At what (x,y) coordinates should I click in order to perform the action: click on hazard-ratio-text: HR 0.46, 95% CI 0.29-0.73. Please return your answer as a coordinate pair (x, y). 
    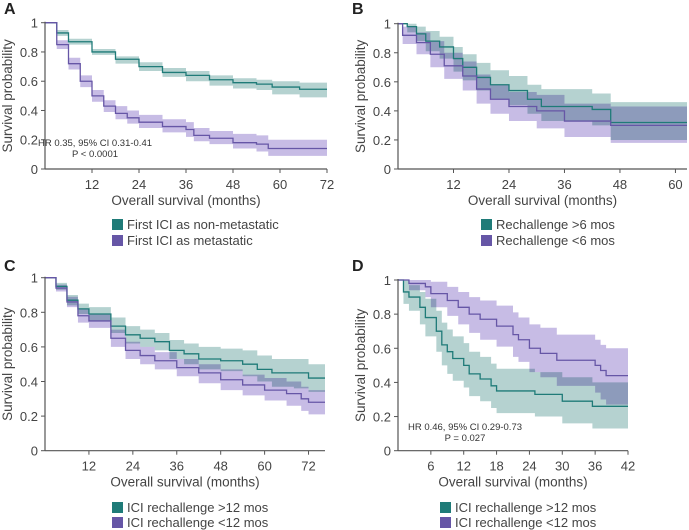
    Looking at the image, I should click on (465, 427).